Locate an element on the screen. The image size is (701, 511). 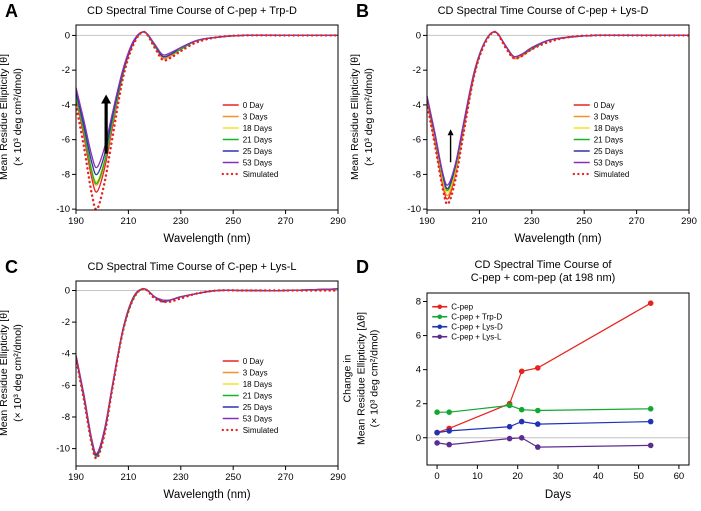
legend-label: C-pep is located at coordinates (462, 307).